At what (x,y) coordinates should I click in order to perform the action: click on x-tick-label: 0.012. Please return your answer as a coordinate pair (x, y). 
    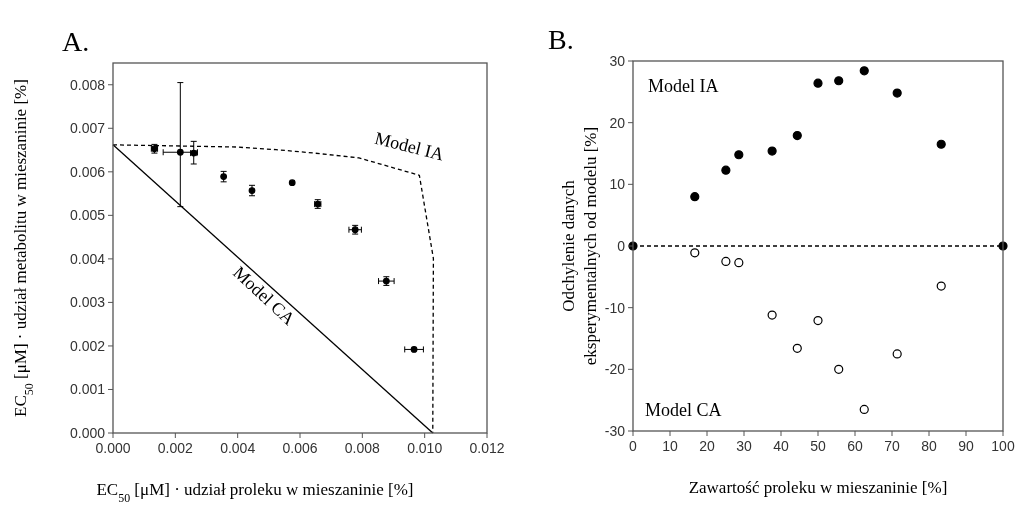
    Looking at the image, I should click on (487, 448).